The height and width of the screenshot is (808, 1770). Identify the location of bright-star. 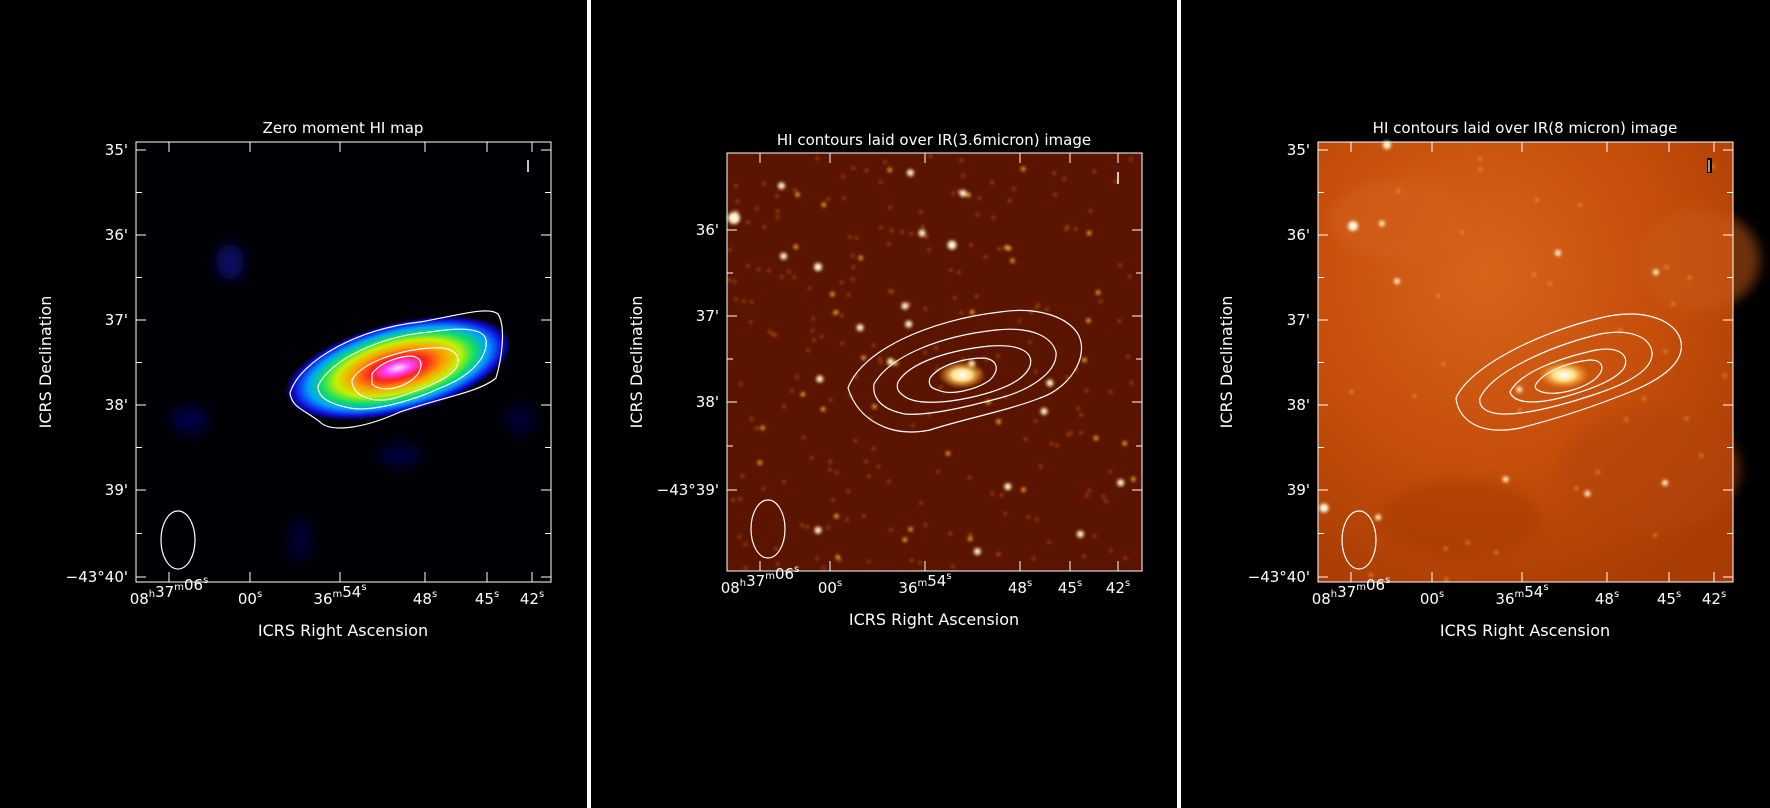
(734, 218).